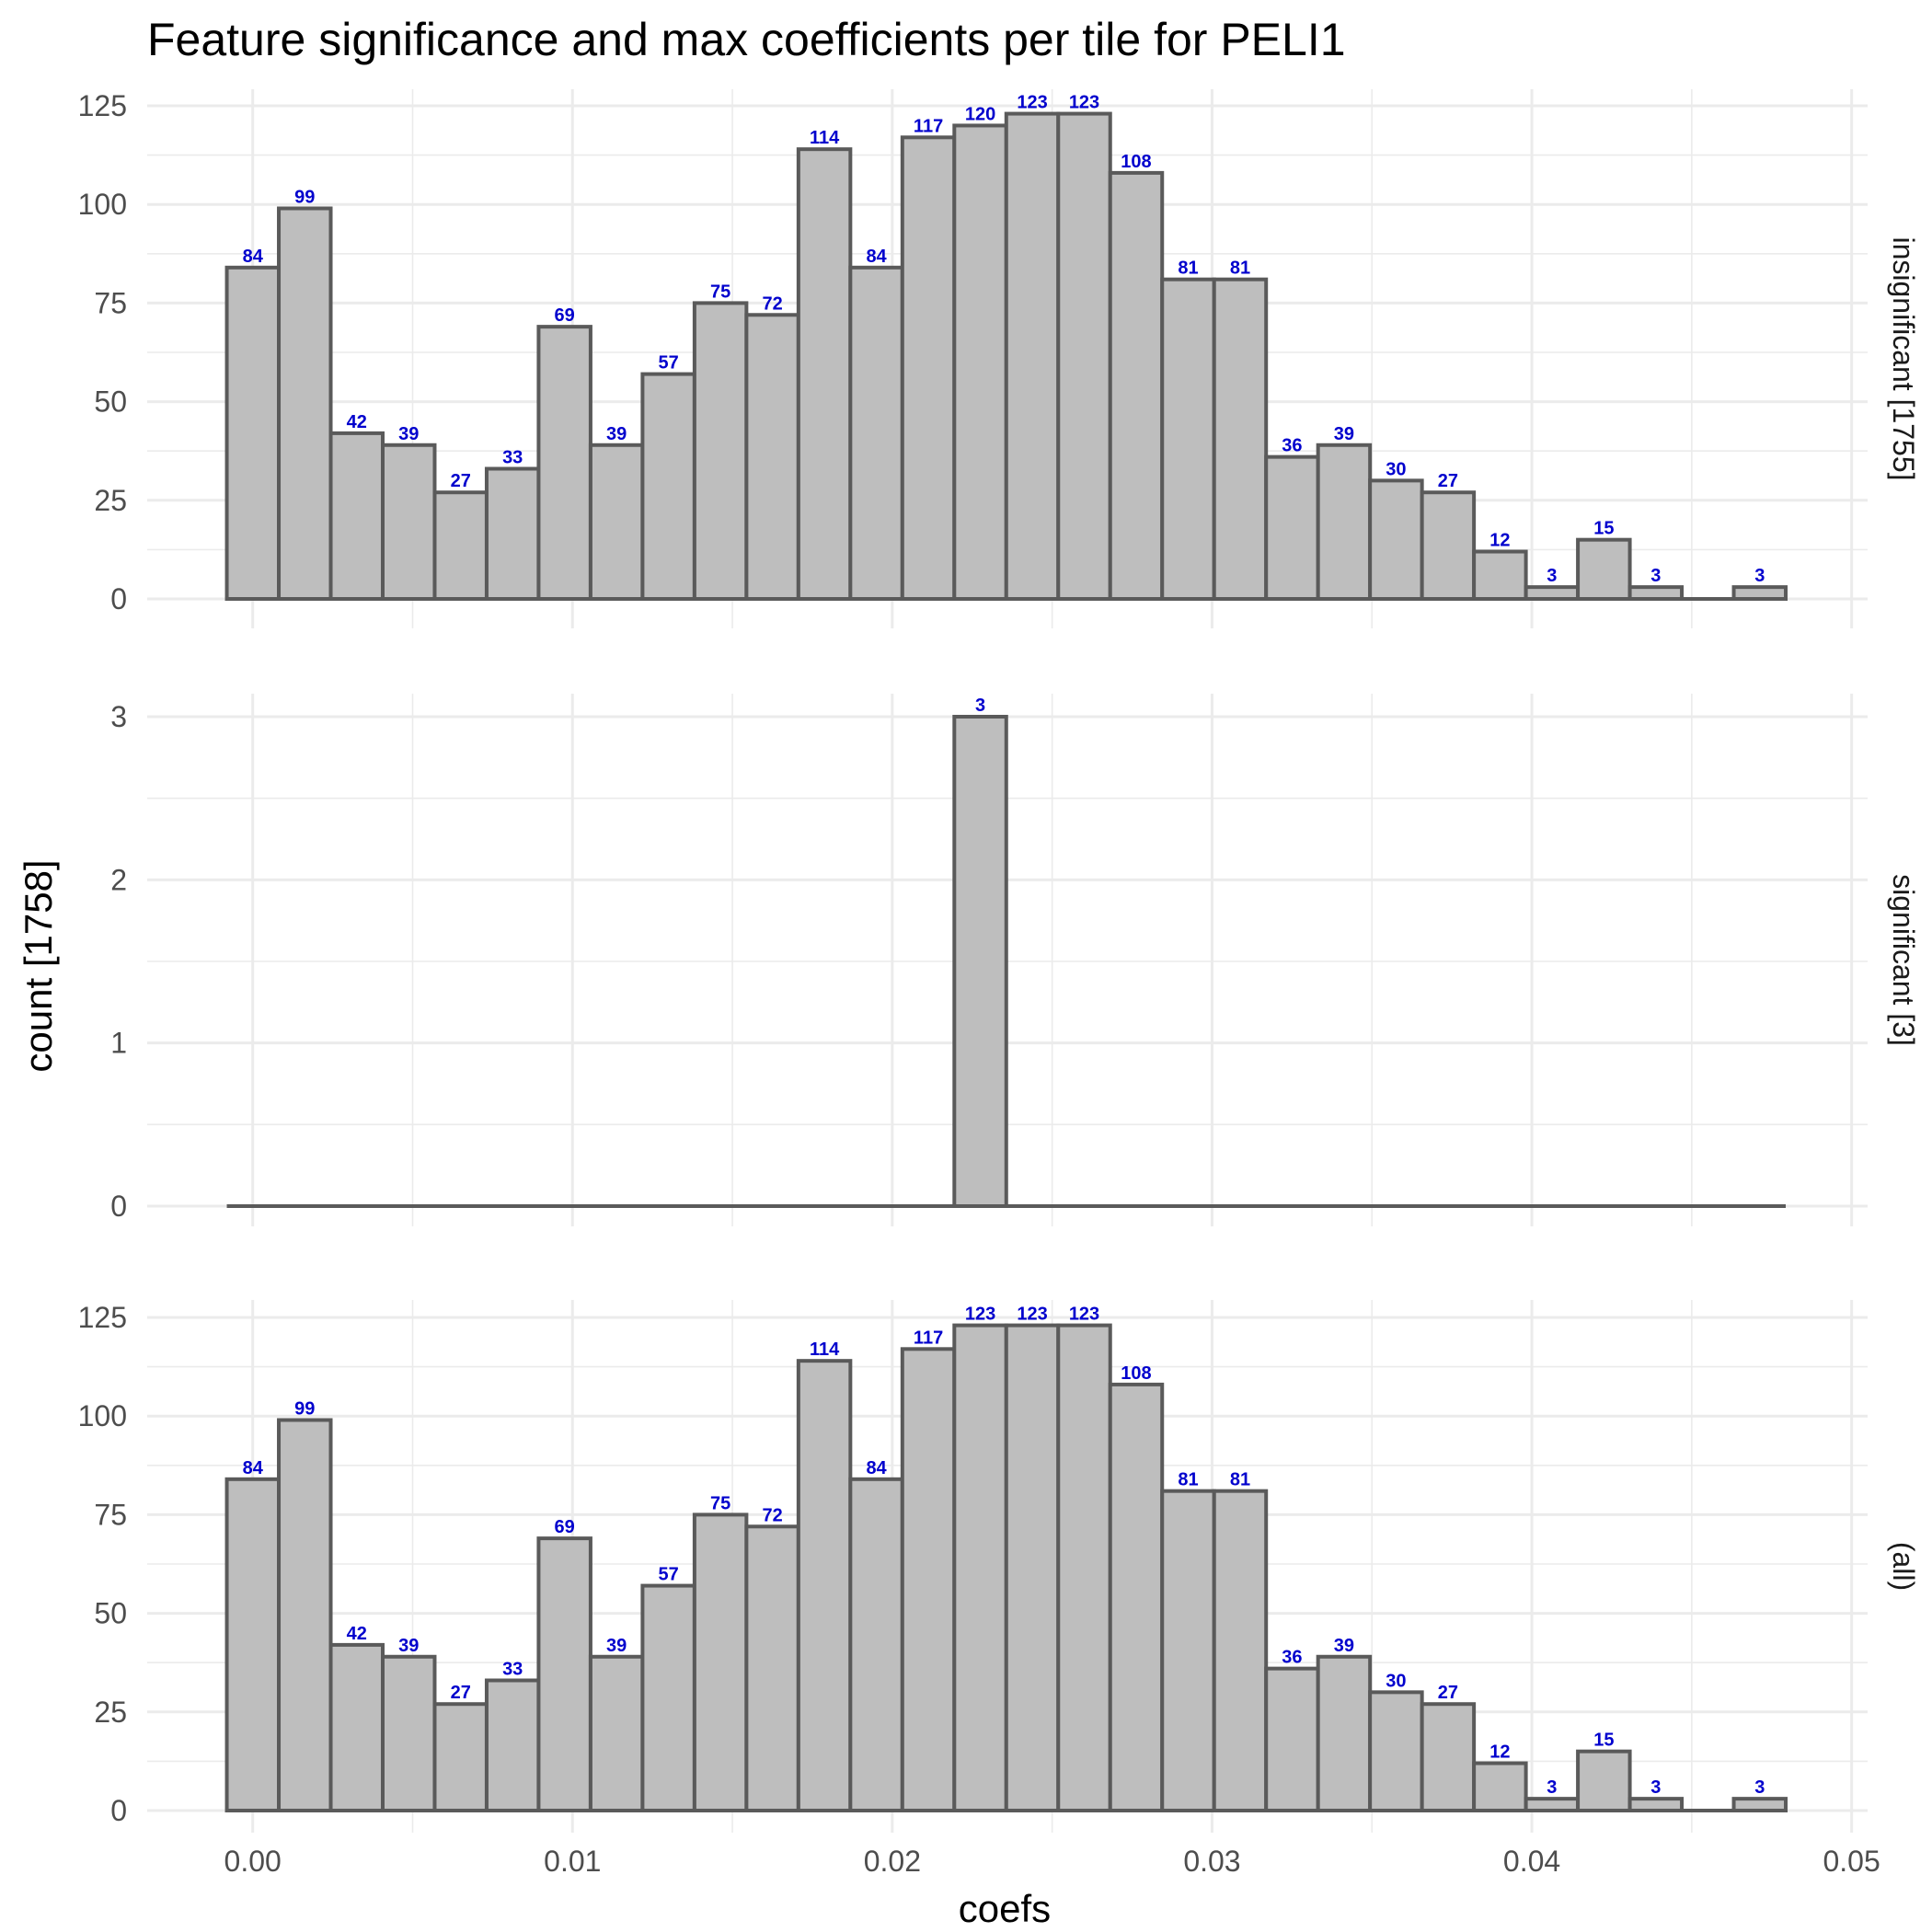 This screenshot has height=1932, width=1932. I want to click on x-tick-label: 0.01, so click(572, 1861).